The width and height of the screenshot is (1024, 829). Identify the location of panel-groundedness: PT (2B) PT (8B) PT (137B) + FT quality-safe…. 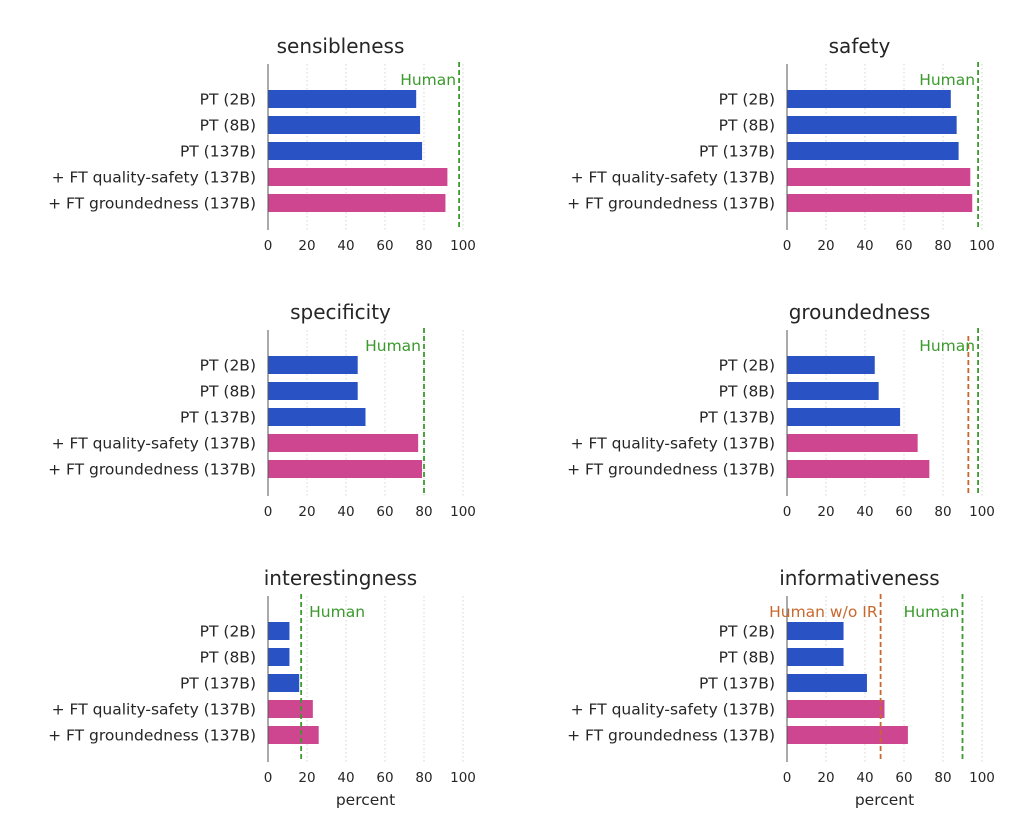
(781, 410).